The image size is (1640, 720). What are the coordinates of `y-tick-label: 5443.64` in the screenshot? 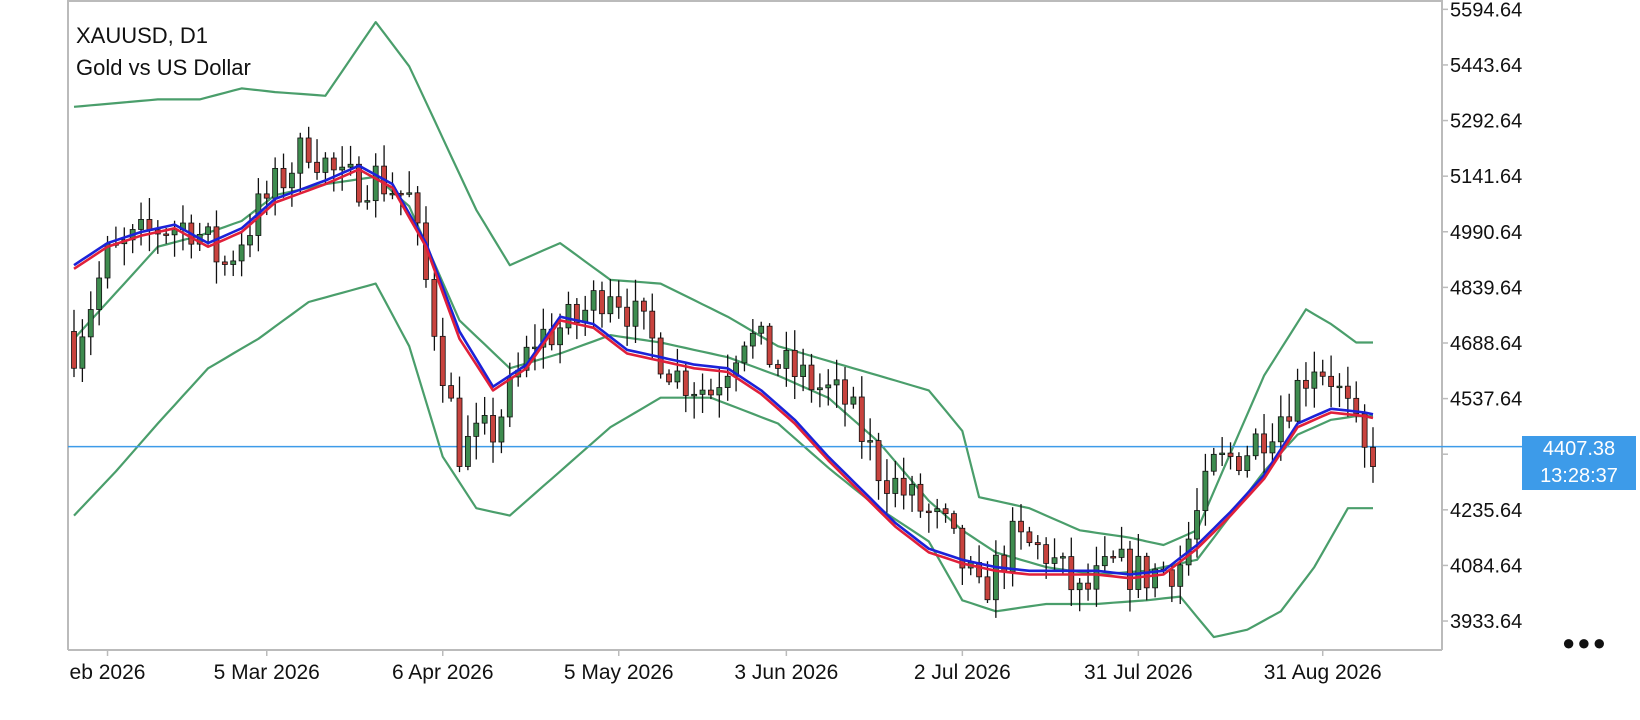 It's located at (1486, 66).